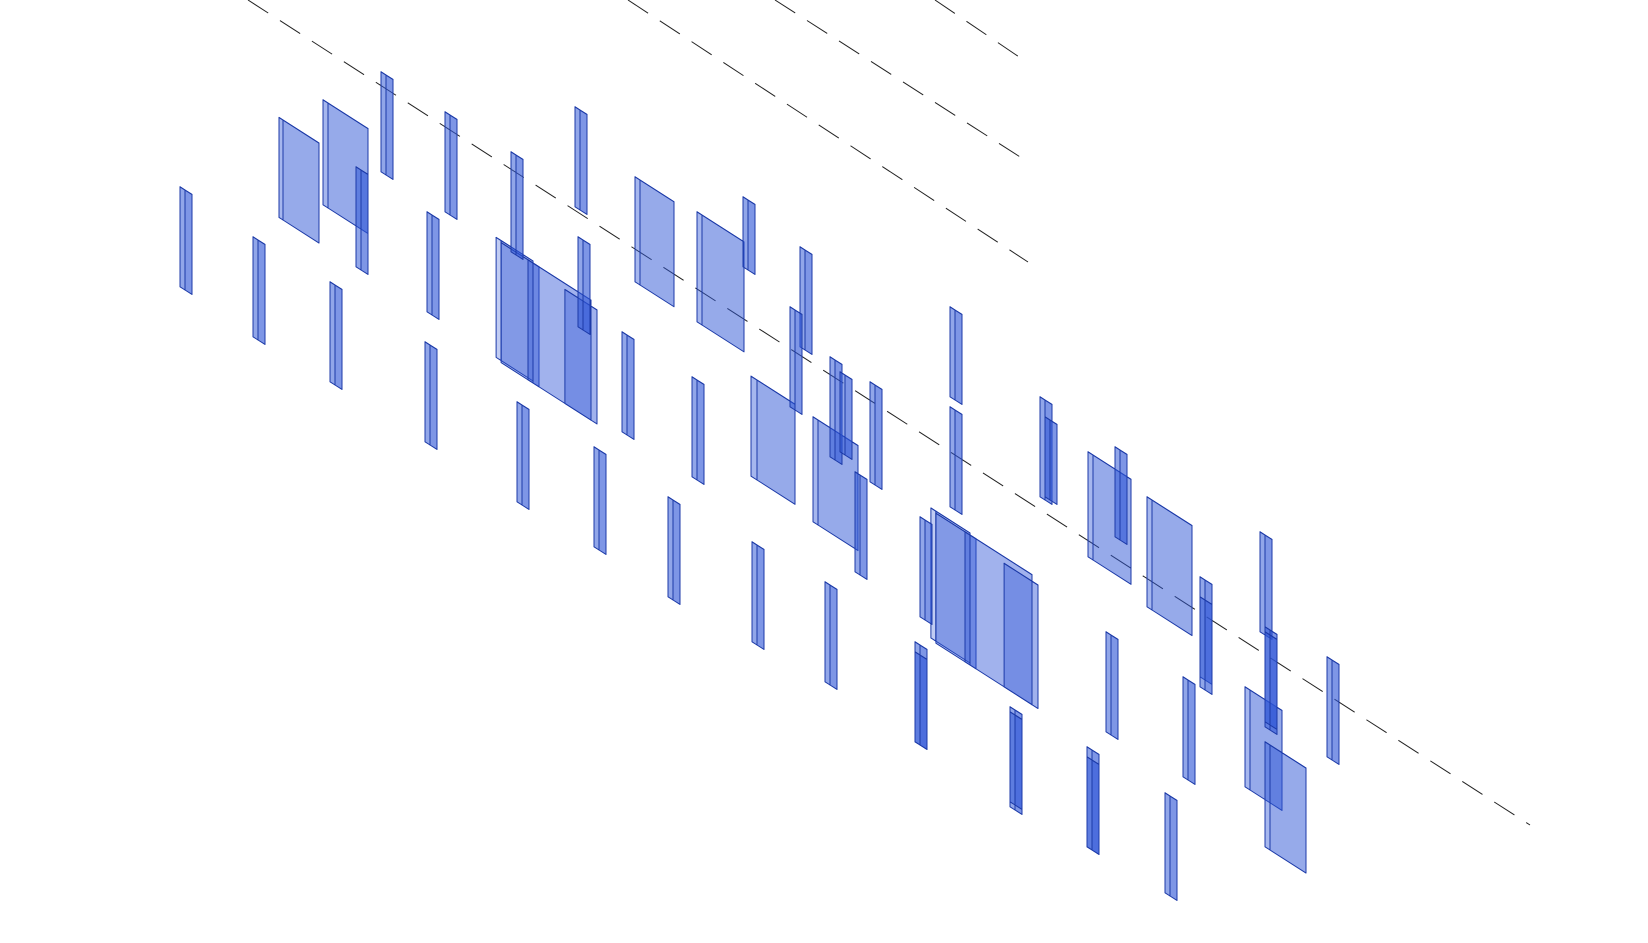 The height and width of the screenshot is (943, 1648). What do you see at coordinates (776, 442) in the screenshot?
I see `wall-5-front-face` at bounding box center [776, 442].